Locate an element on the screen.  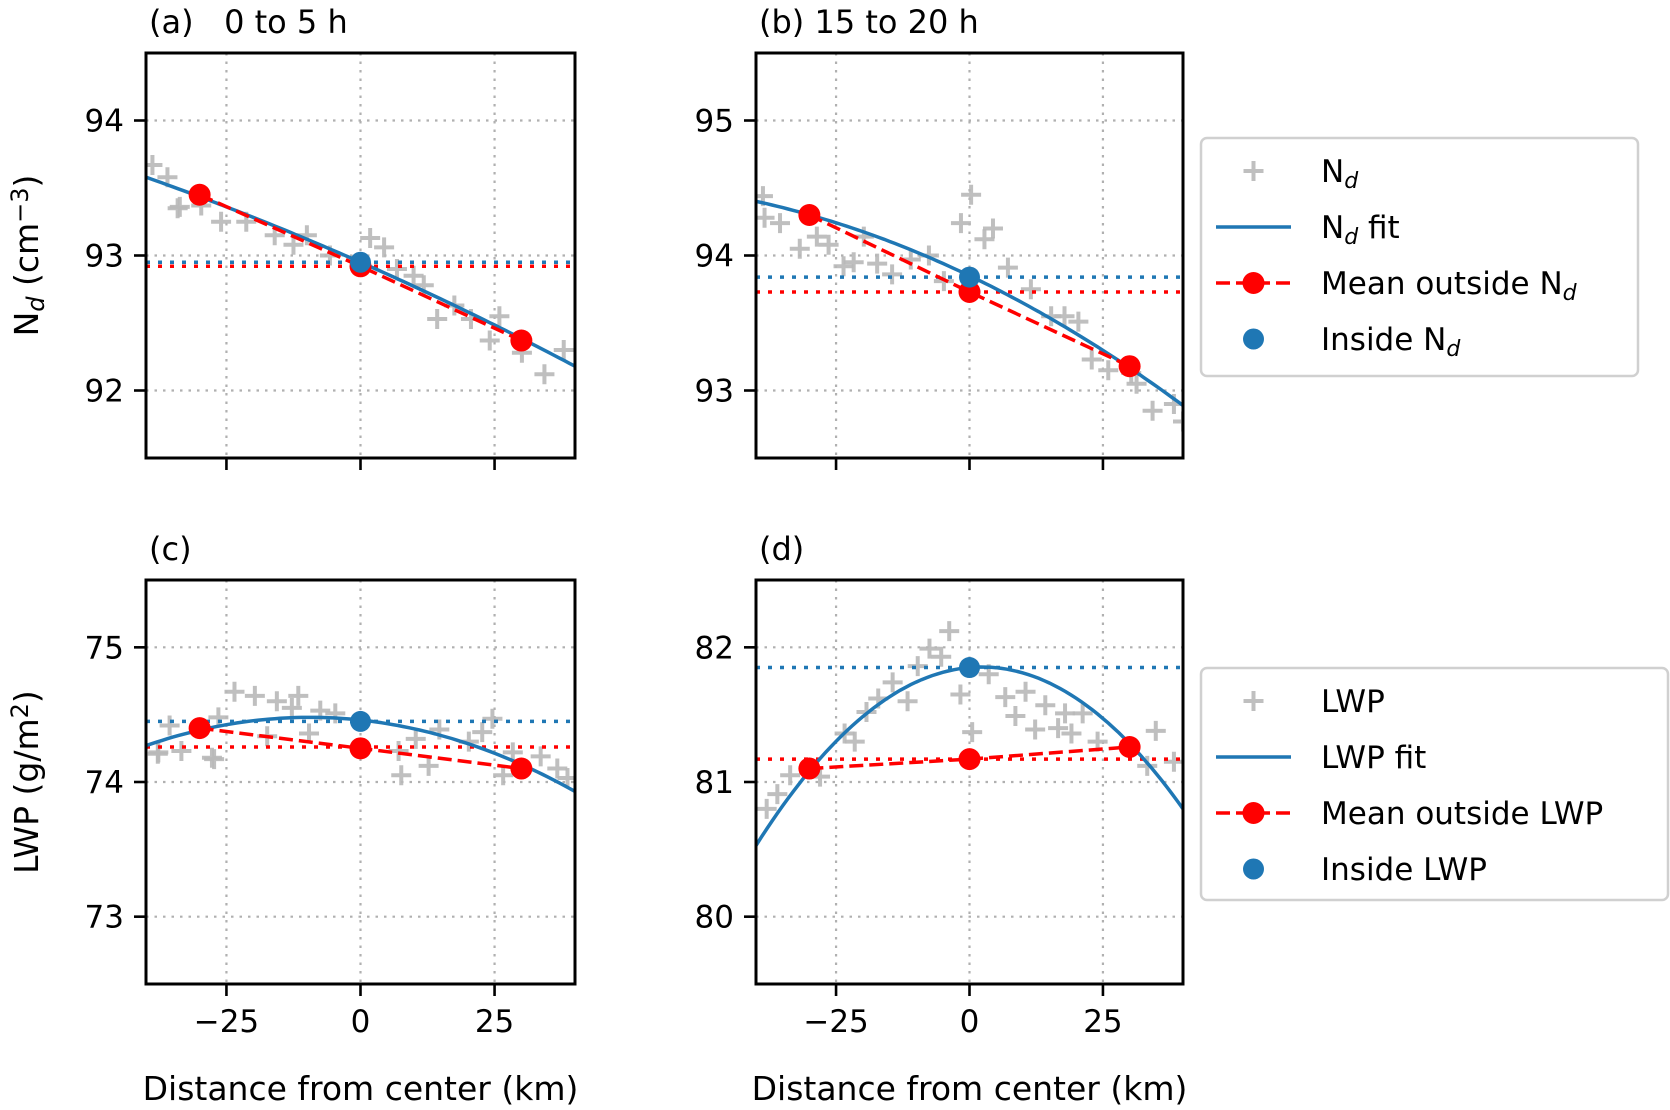
legend-2: LWP LWP fit Mean outside LWP Inside LWP is located at coordinates (1434, 784).